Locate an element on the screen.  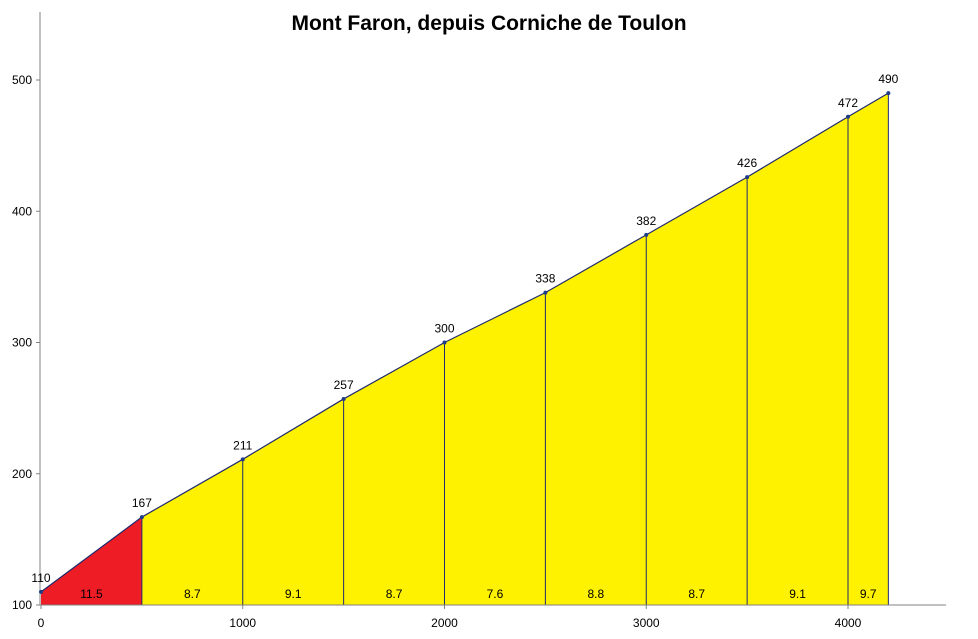
gradient-label-7: 8.7 is located at coordinates (696, 594).